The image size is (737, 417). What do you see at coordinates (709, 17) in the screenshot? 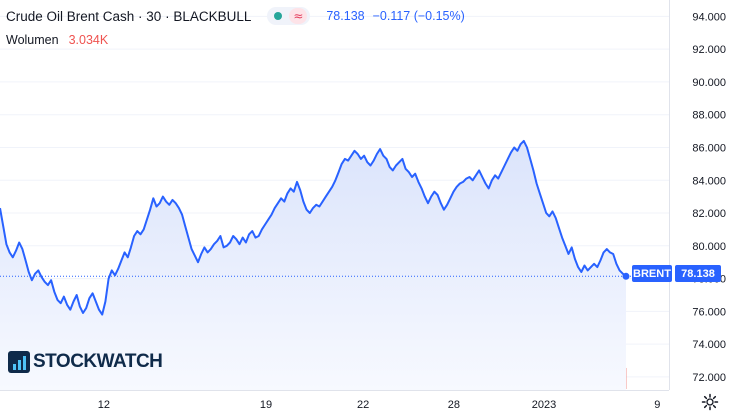
I see `y-tick-label: 94.000` at bounding box center [709, 17].